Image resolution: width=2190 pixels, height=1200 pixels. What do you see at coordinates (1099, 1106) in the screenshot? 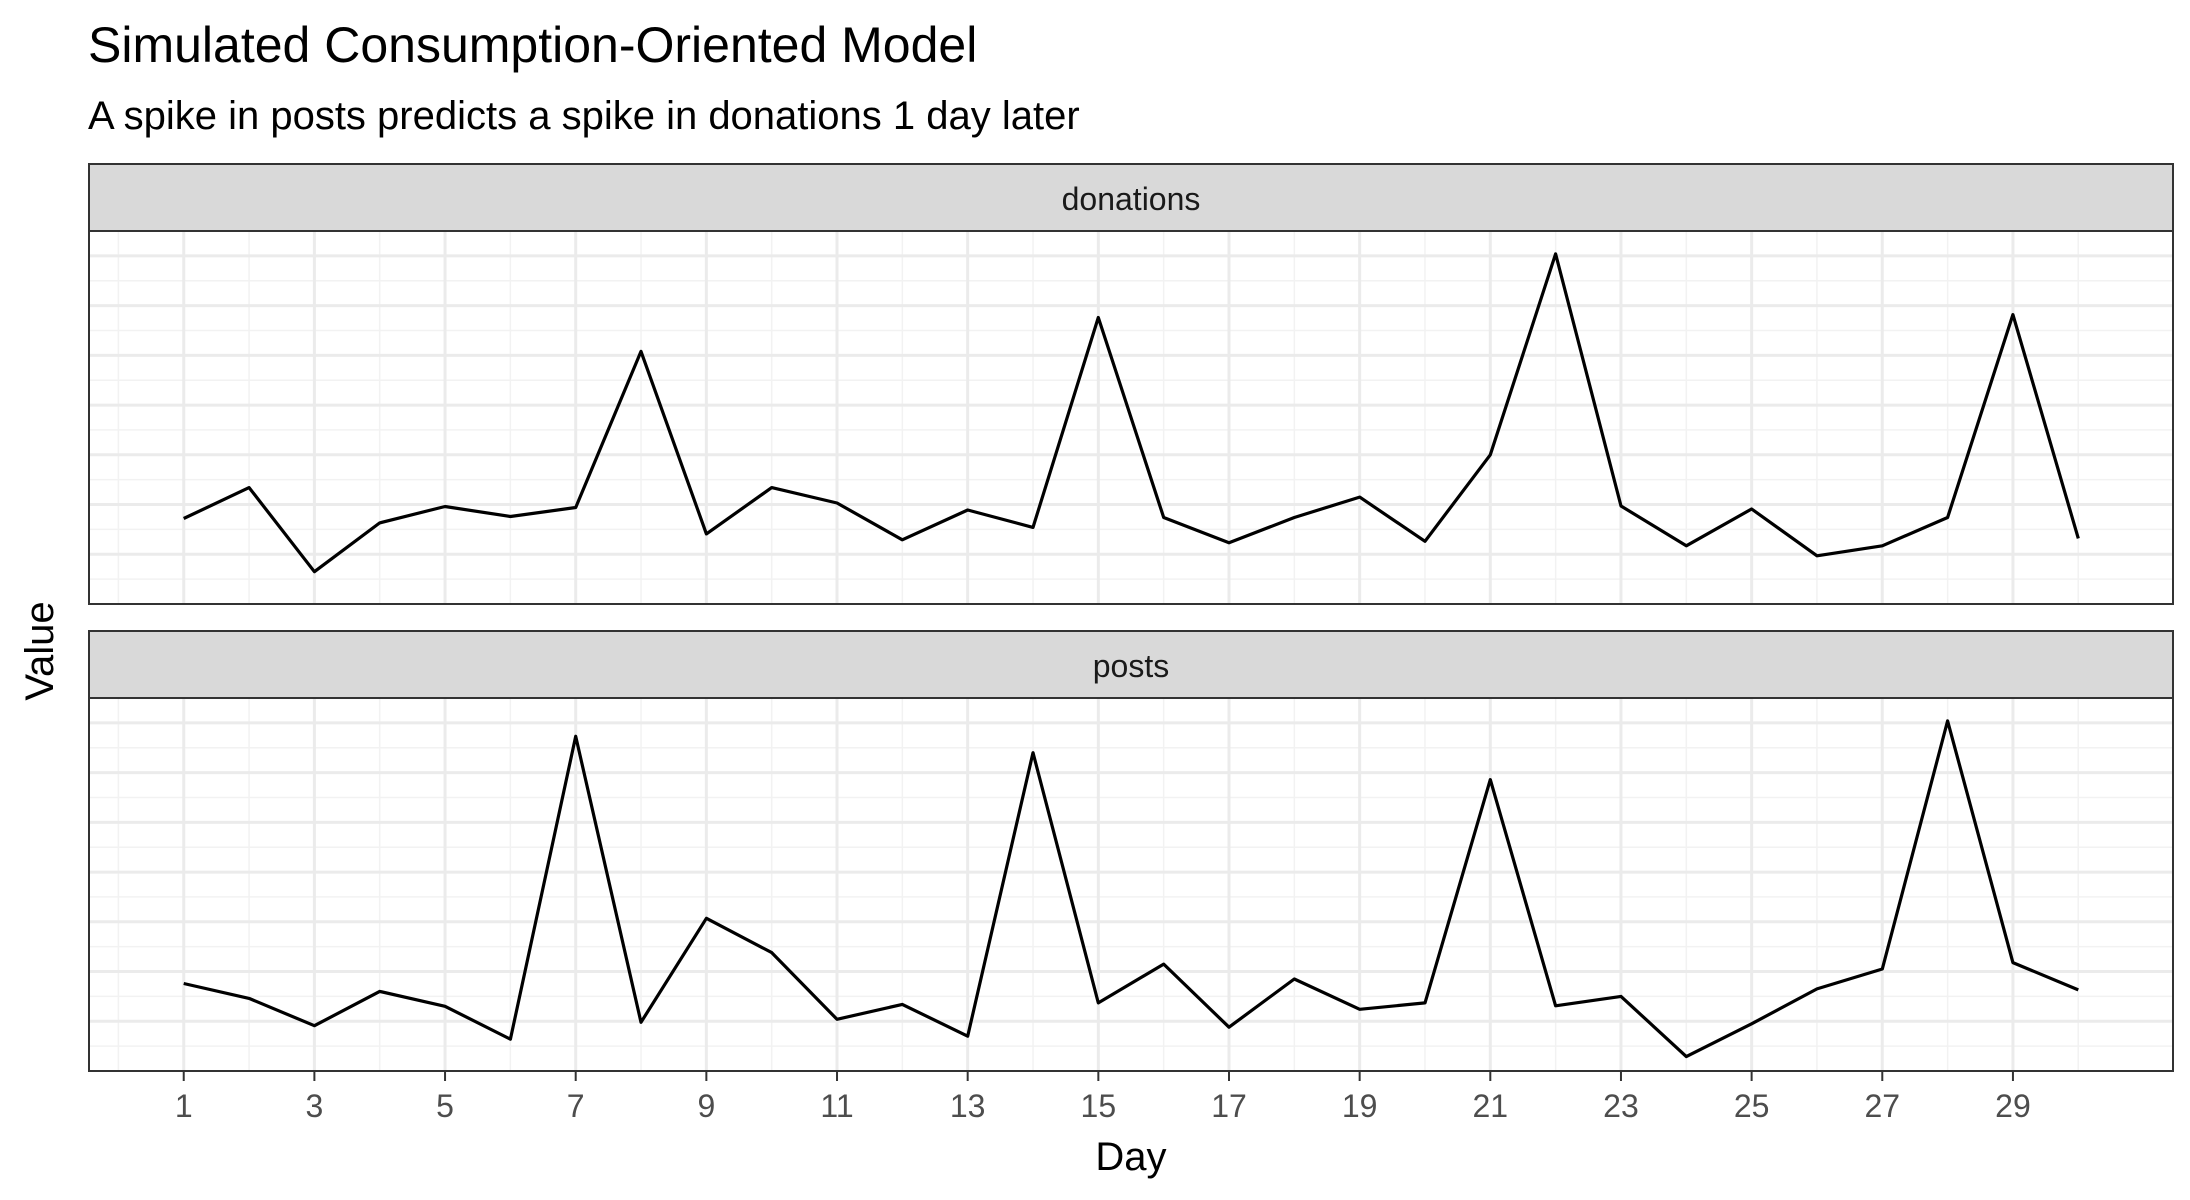
I see `x-tick-label: 15` at bounding box center [1099, 1106].